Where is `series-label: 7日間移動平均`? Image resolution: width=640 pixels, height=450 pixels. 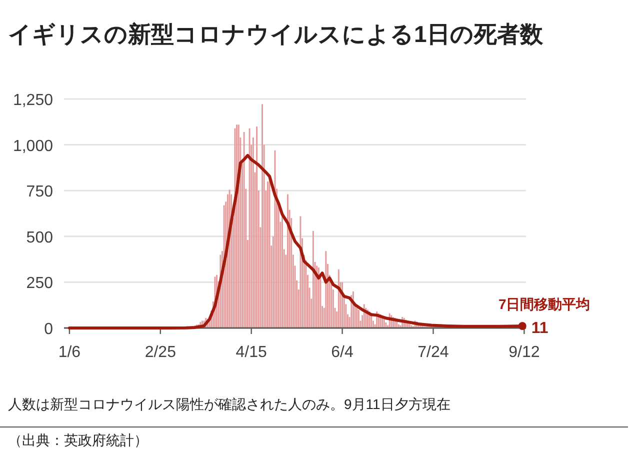 series-label: 7日間移動平均 is located at coordinates (544, 304).